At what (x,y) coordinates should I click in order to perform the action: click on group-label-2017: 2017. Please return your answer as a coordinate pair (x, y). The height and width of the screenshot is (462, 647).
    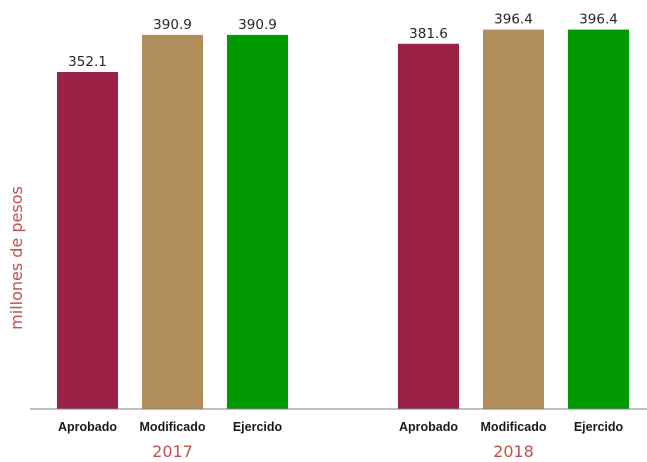
    Looking at the image, I should click on (172, 451).